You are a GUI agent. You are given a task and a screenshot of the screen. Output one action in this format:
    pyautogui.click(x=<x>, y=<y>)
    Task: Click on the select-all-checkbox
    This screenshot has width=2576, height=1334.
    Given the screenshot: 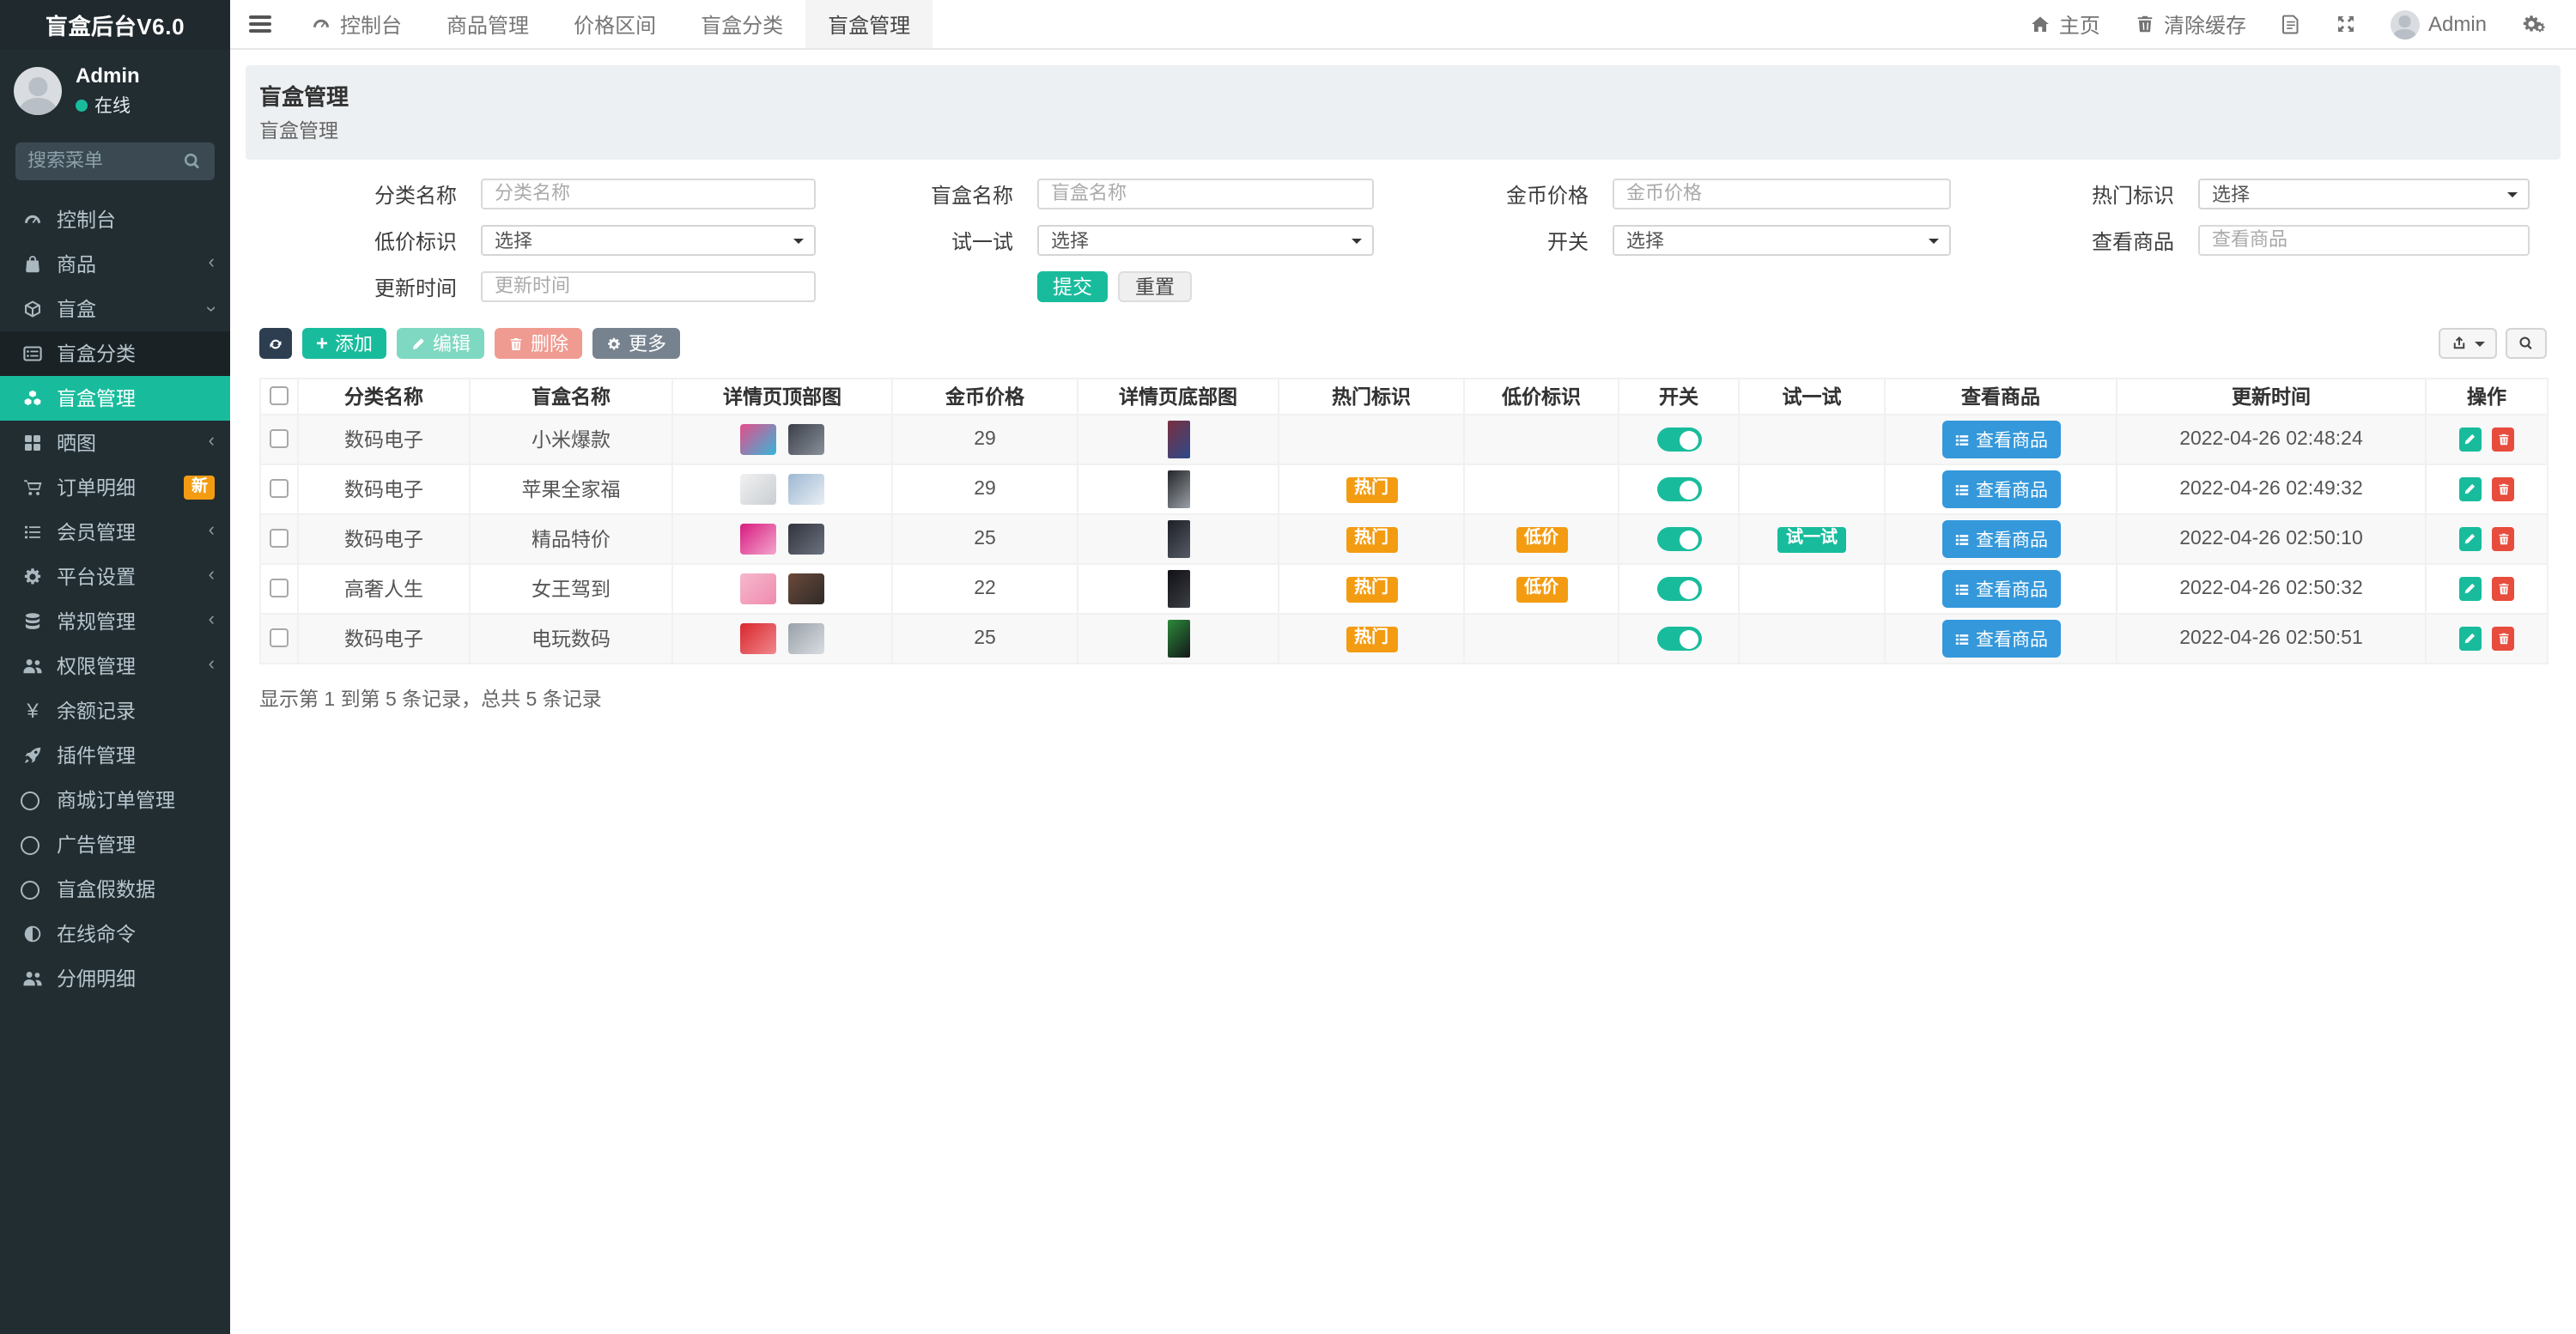 What is the action you would take?
    pyautogui.click(x=280, y=396)
    